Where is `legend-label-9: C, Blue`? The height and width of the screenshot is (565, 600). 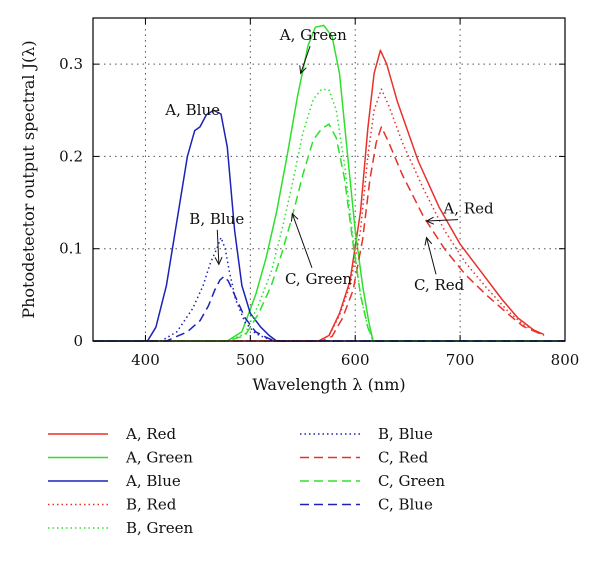 legend-label-9: C, Blue is located at coordinates (405, 505).